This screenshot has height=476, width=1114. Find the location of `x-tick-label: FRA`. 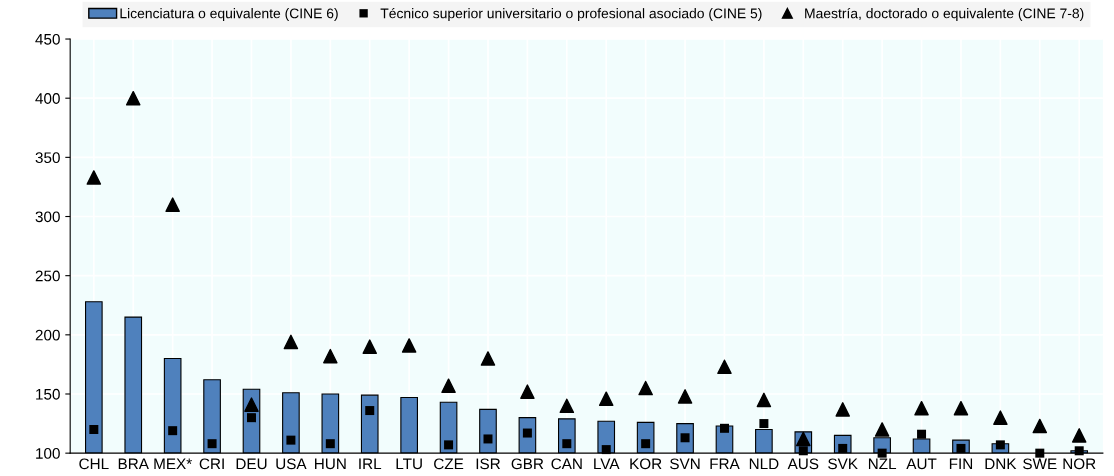

x-tick-label: FRA is located at coordinates (725, 464).